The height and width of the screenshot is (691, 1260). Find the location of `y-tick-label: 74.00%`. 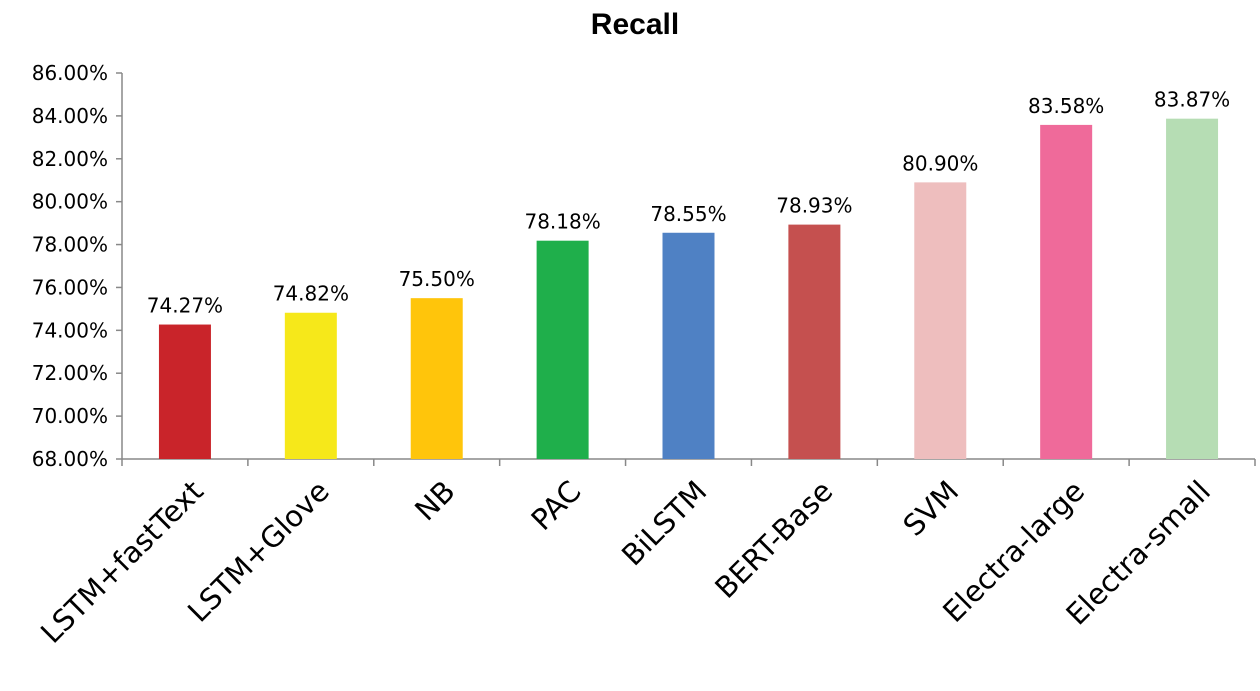

y-tick-label: 74.00% is located at coordinates (70, 330).